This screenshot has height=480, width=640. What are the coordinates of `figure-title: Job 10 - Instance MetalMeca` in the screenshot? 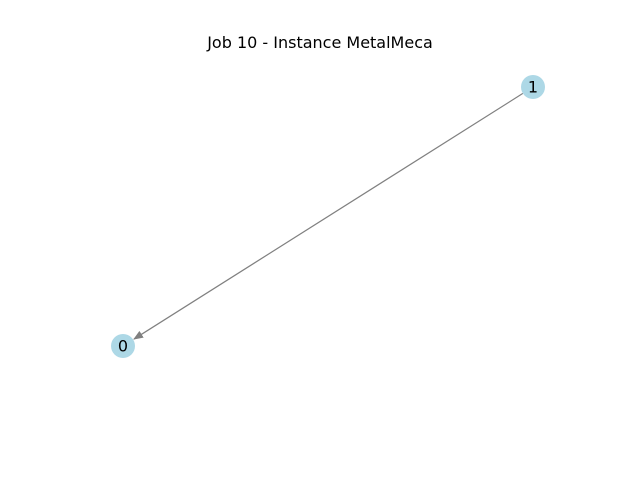 It's located at (320, 42).